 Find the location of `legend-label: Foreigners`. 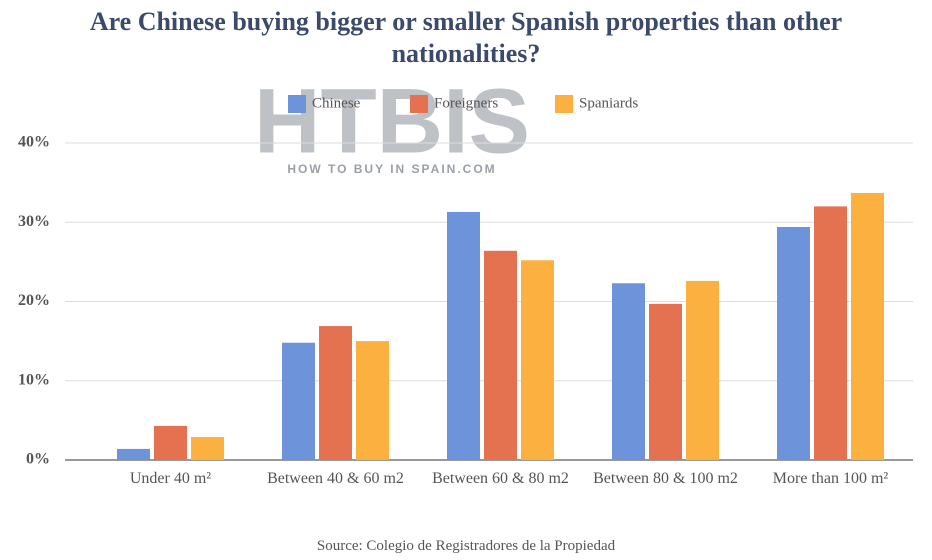

legend-label: Foreigners is located at coordinates (466, 103).